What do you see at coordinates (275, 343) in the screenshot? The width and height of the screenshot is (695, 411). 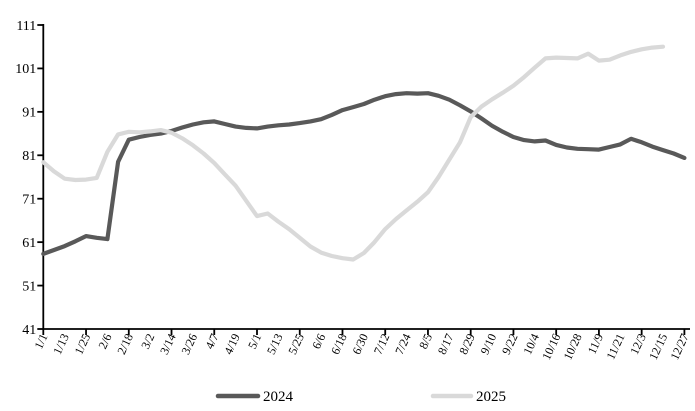 I see `x-tick-label: 5/13` at bounding box center [275, 343].